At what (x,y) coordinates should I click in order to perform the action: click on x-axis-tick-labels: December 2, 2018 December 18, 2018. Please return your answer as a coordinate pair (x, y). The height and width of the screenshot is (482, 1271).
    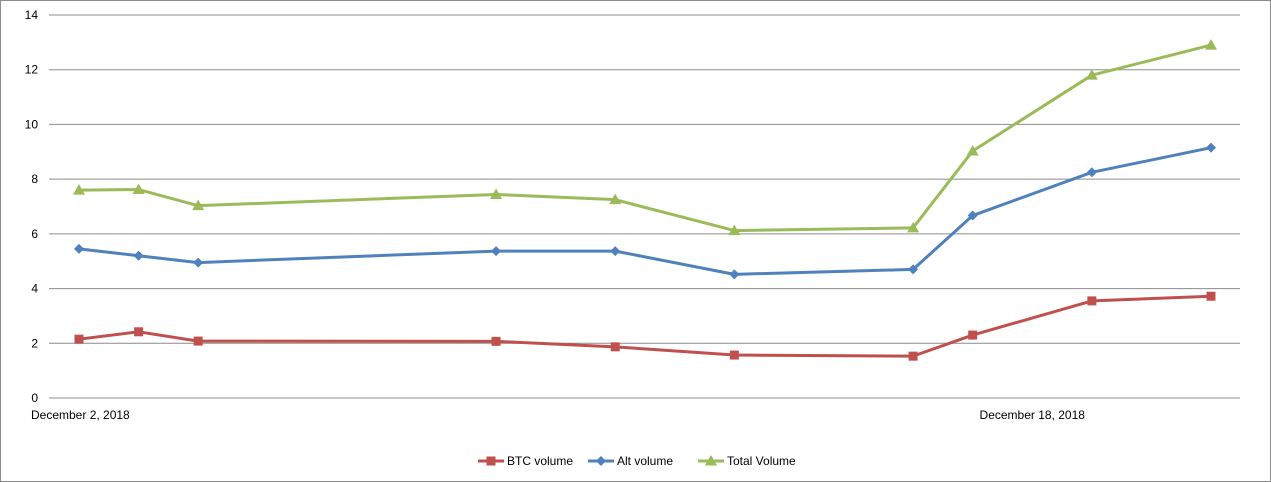
    Looking at the image, I should click on (558, 415).